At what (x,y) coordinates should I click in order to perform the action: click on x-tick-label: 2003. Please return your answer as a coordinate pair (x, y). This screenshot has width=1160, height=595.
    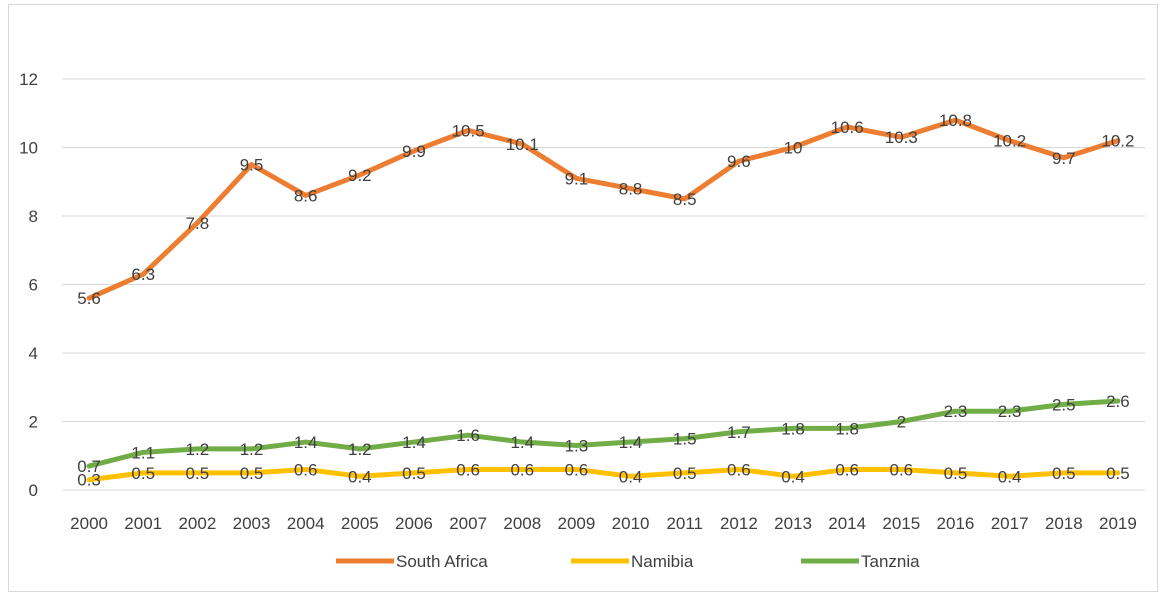
    Looking at the image, I should click on (252, 523).